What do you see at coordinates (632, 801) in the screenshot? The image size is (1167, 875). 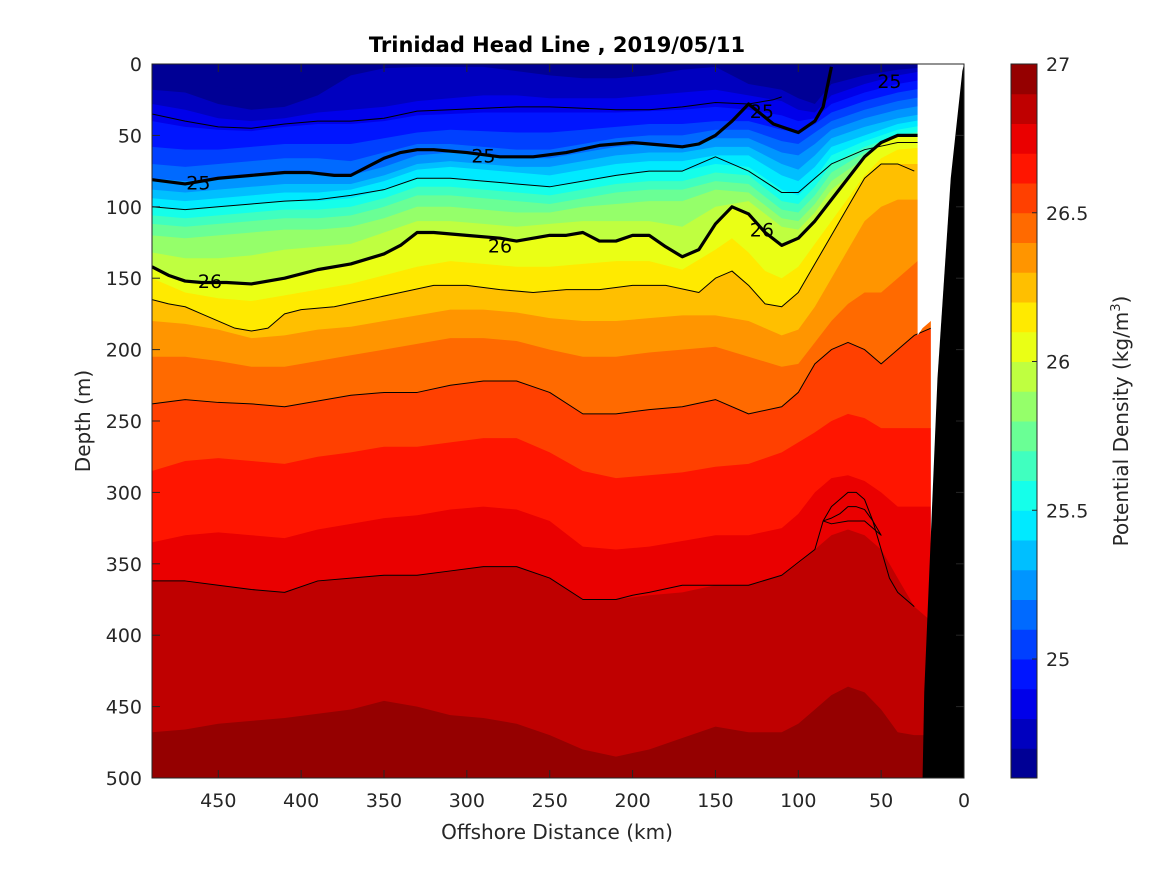 I see `x-tick-label: 200` at bounding box center [632, 801].